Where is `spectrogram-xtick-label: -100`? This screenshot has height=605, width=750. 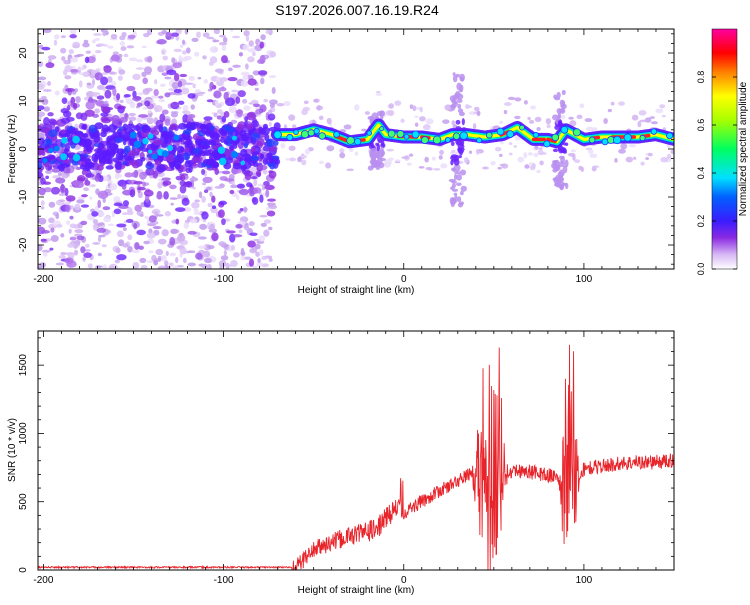
spectrogram-xtick-label: -100 is located at coordinates (224, 279).